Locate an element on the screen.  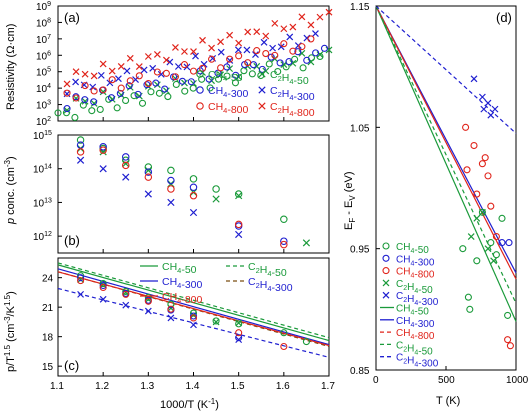
panel-c-xtick-label: 1.7 is located at coordinates (328, 386).